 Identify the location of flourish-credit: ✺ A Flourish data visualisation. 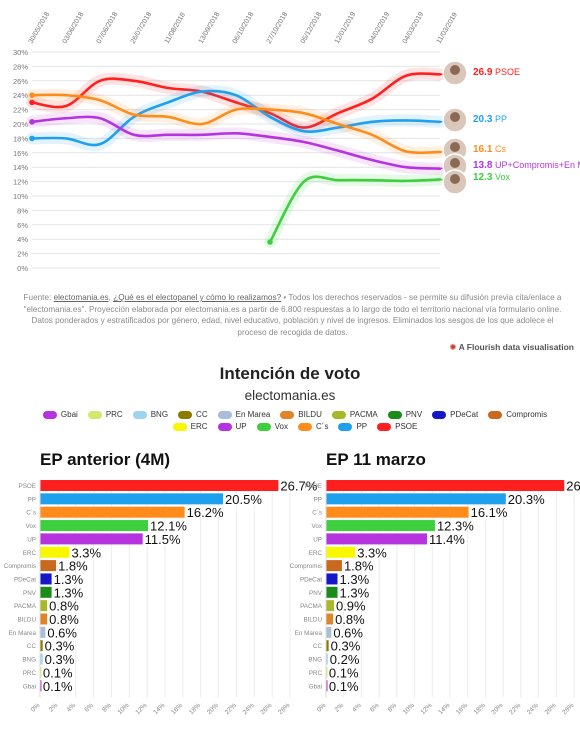
(511, 347).